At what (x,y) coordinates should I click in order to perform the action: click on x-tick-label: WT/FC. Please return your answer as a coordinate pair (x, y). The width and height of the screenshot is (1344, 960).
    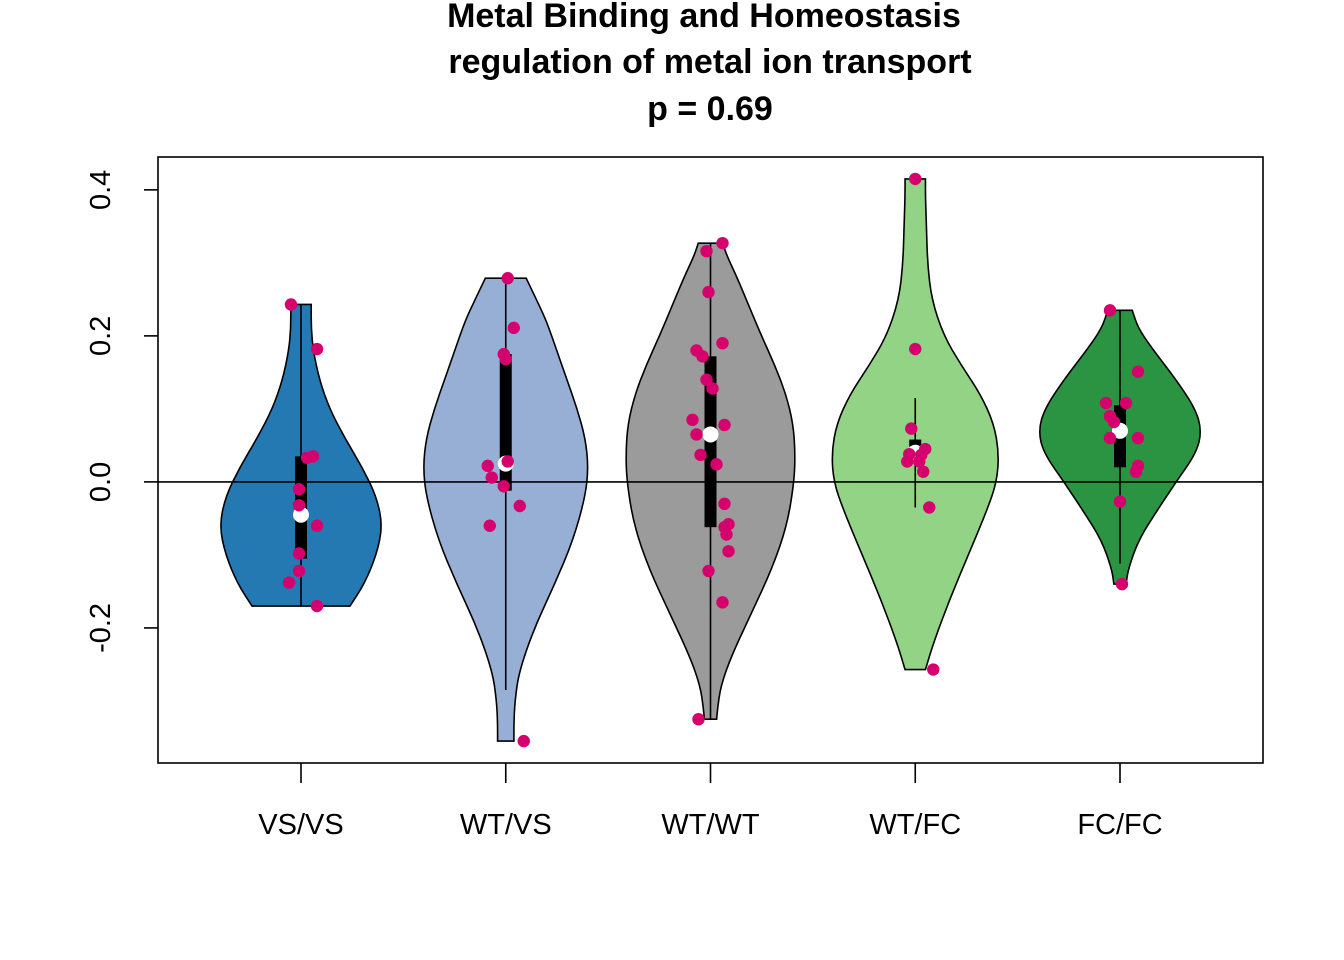
    Looking at the image, I should click on (915, 825).